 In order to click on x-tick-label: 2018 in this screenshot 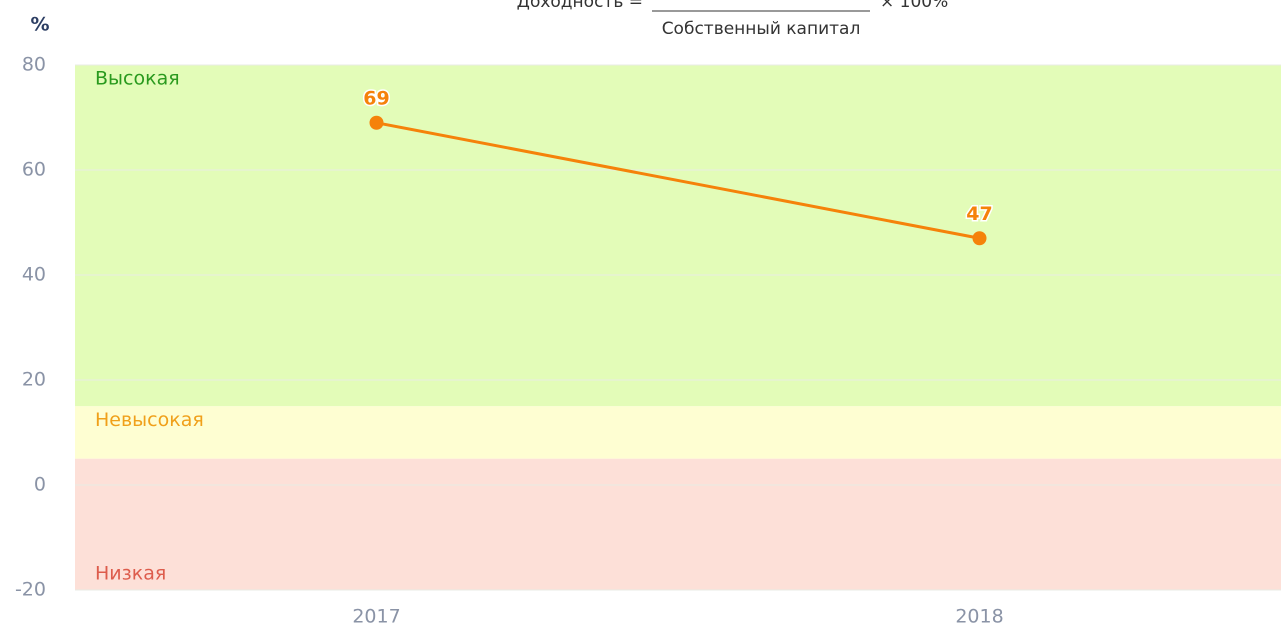, I will do `click(979, 617)`.